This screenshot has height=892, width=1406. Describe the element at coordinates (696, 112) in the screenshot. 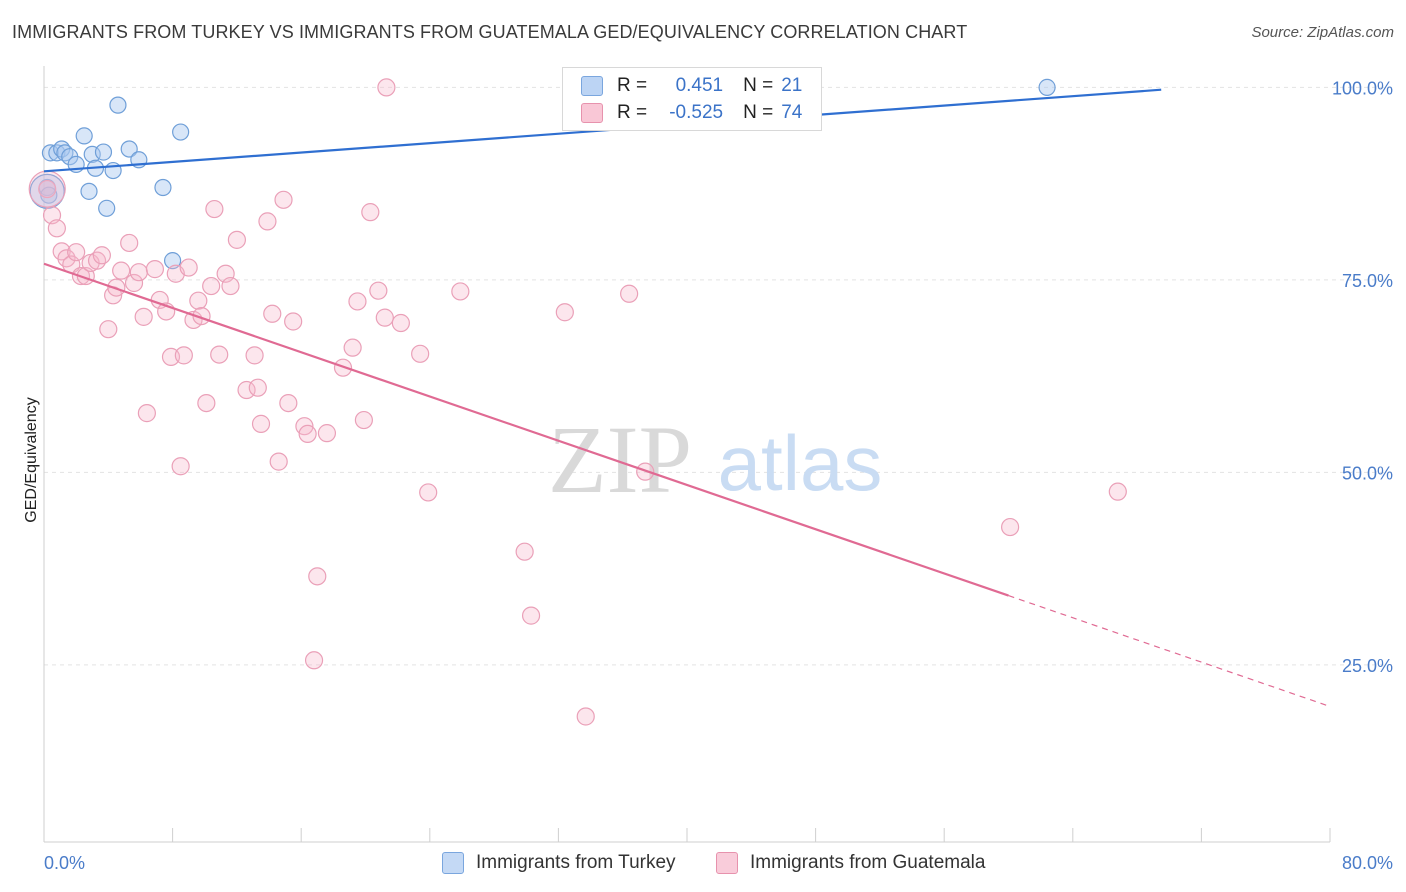

I see `legend-r-value: -0.525` at that location.